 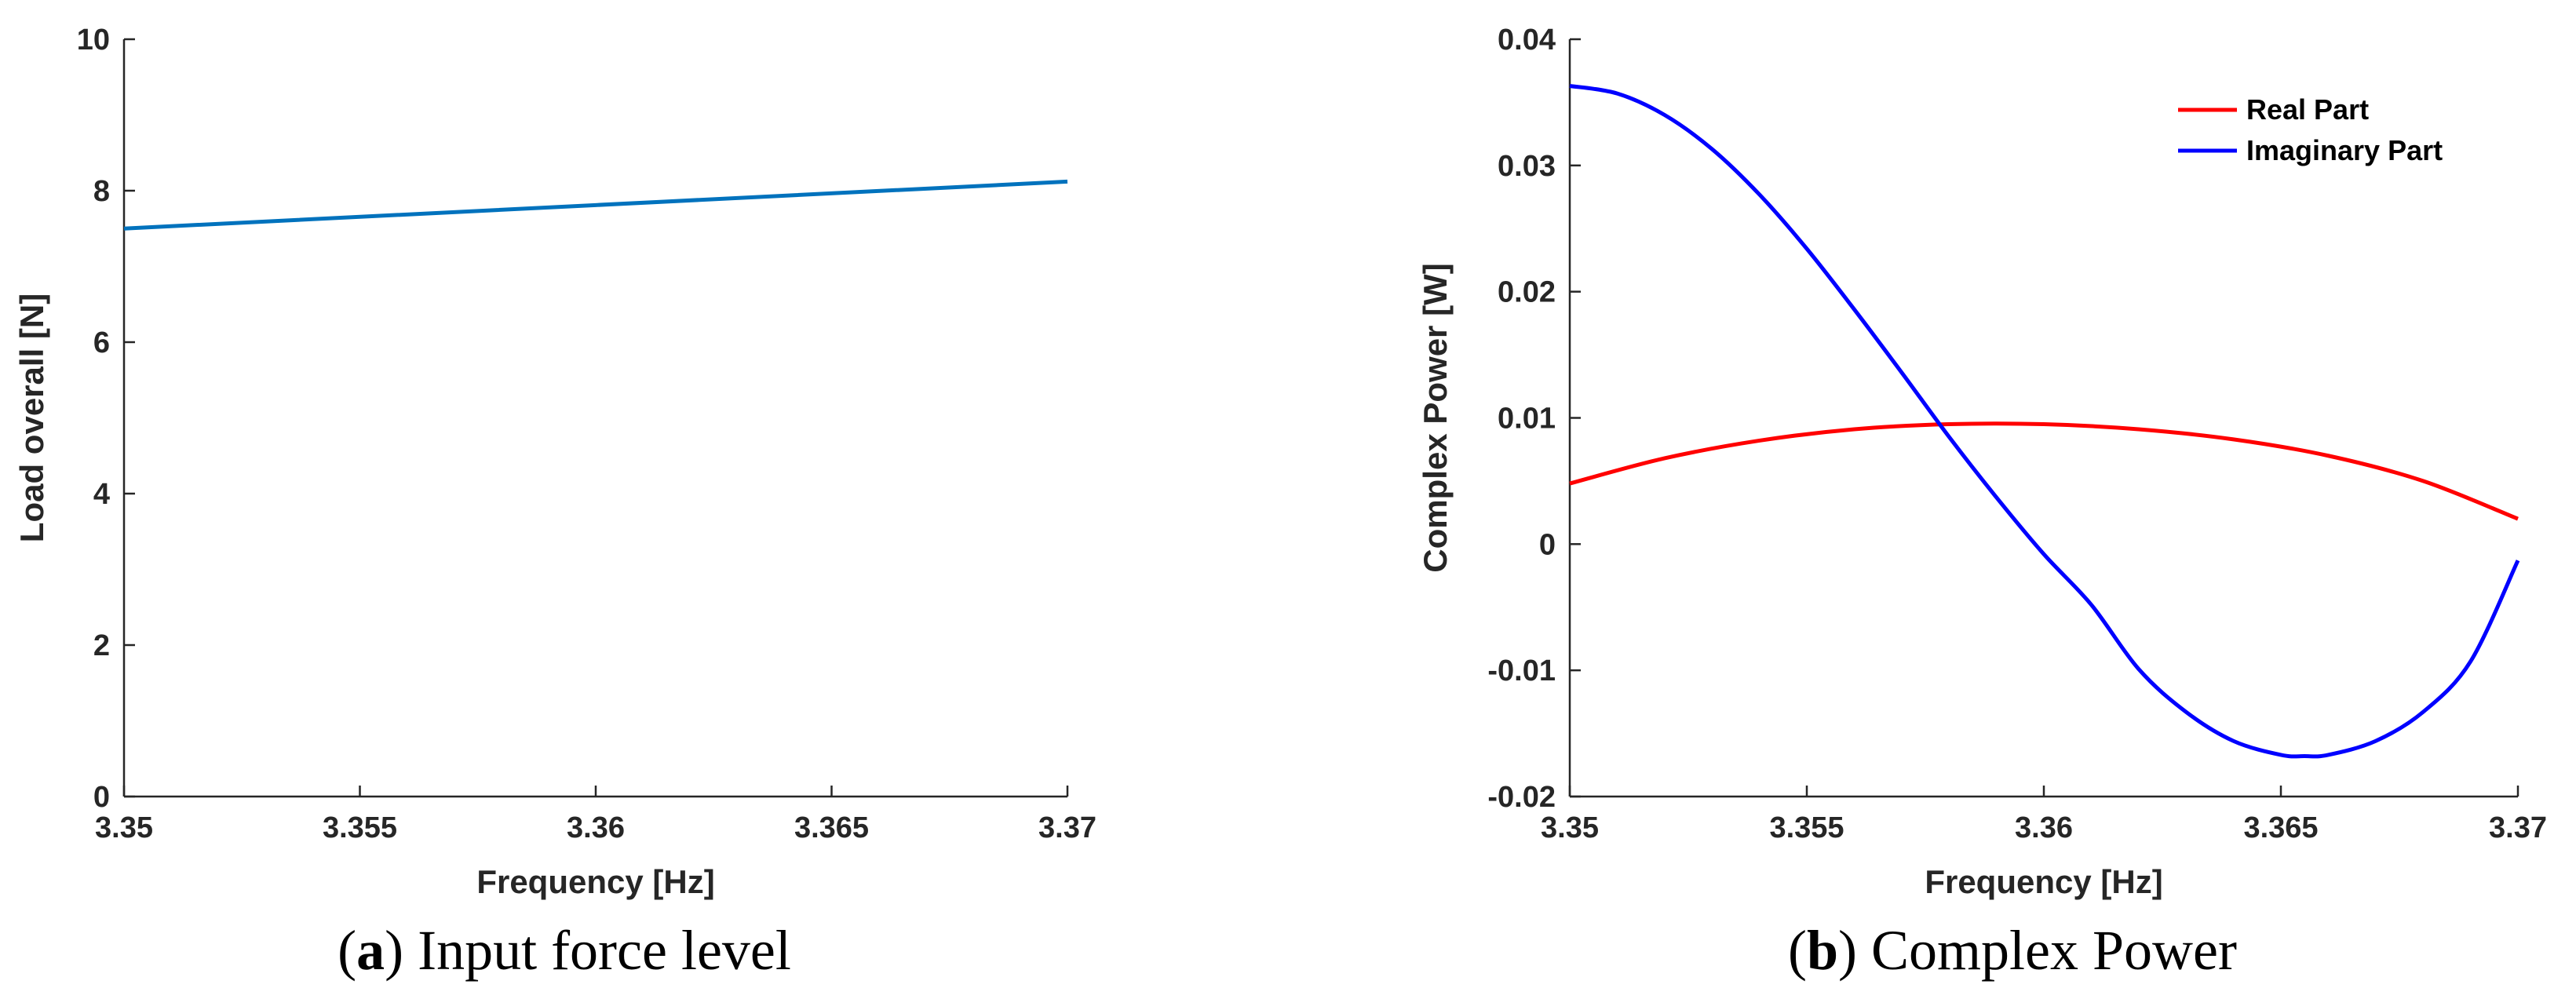 What do you see at coordinates (1521, 670) in the screenshot?
I see `y-tick-label: -0.01` at bounding box center [1521, 670].